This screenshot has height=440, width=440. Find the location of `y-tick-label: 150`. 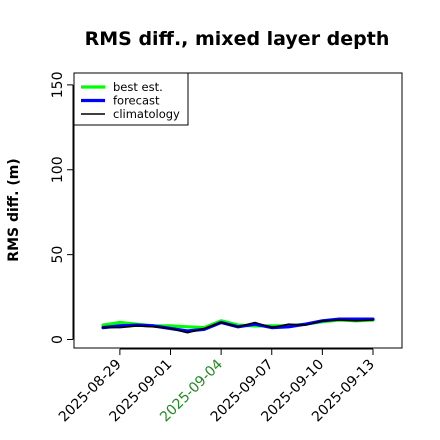

y-tick-label: 150 is located at coordinates (58, 85).